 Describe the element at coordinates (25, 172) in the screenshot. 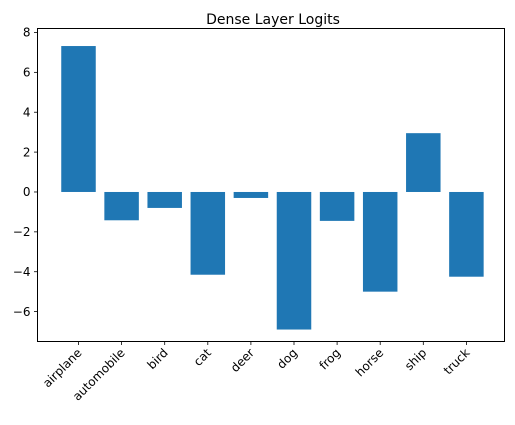

I see `y-axis: −6 −4 −2 0 2 4 6 8` at that location.